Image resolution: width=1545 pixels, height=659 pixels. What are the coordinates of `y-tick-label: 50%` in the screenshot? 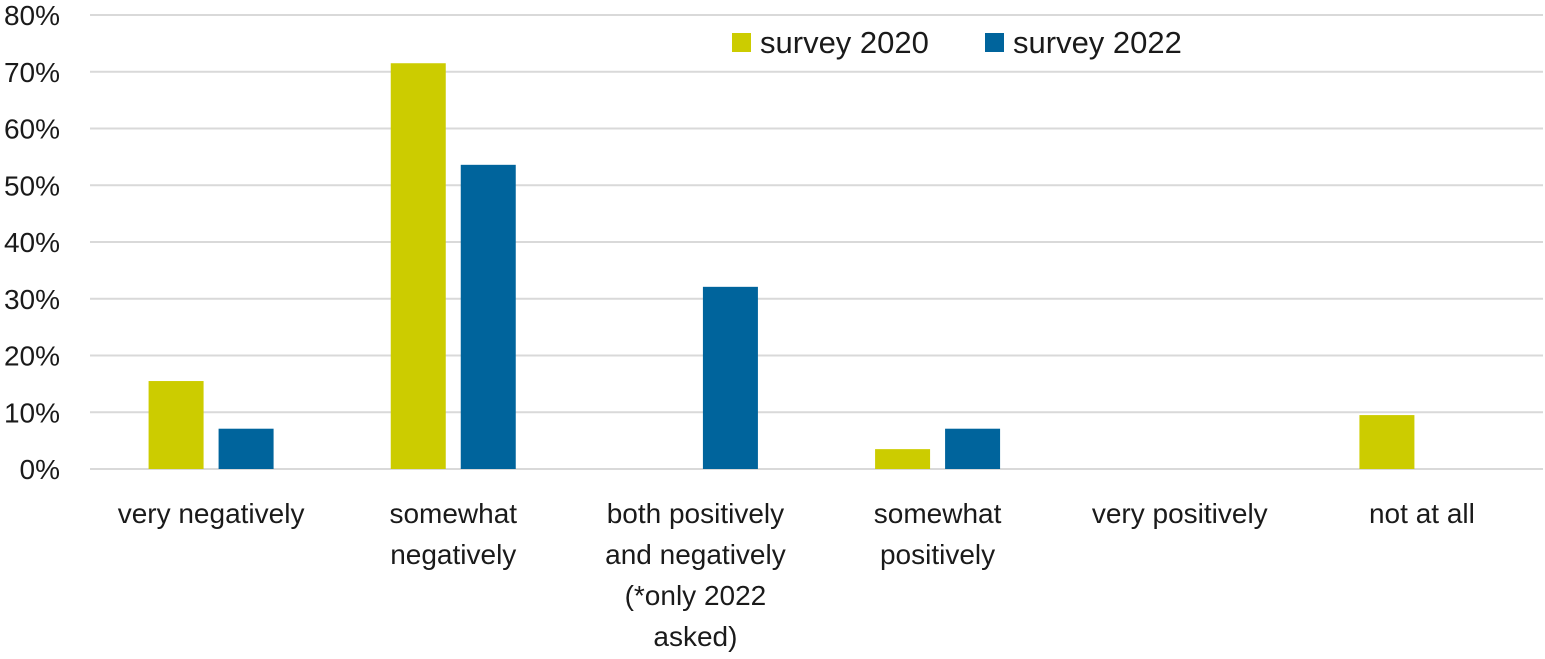 It's located at (32, 185).